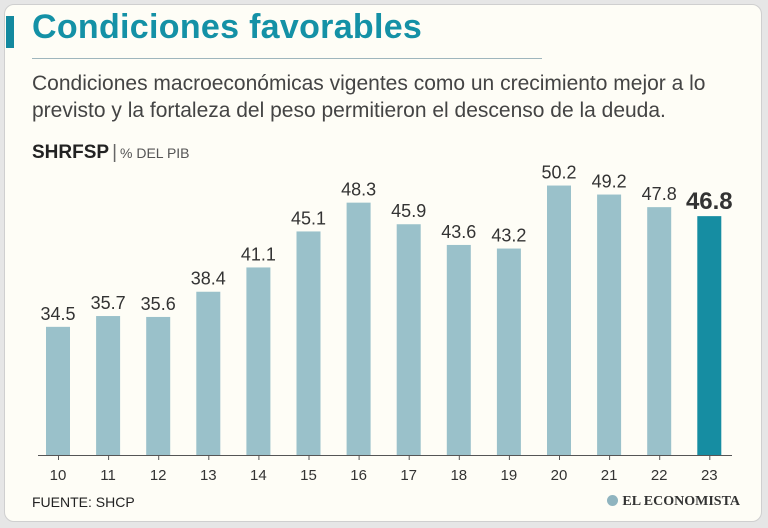 This screenshot has height=528, width=768. I want to click on series-code: SHRFSP, so click(71, 152).